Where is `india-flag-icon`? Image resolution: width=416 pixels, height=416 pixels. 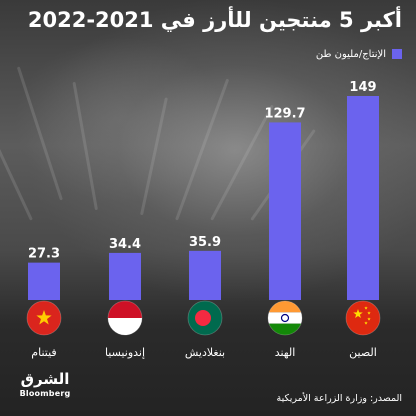 india-flag-icon is located at coordinates (285, 318).